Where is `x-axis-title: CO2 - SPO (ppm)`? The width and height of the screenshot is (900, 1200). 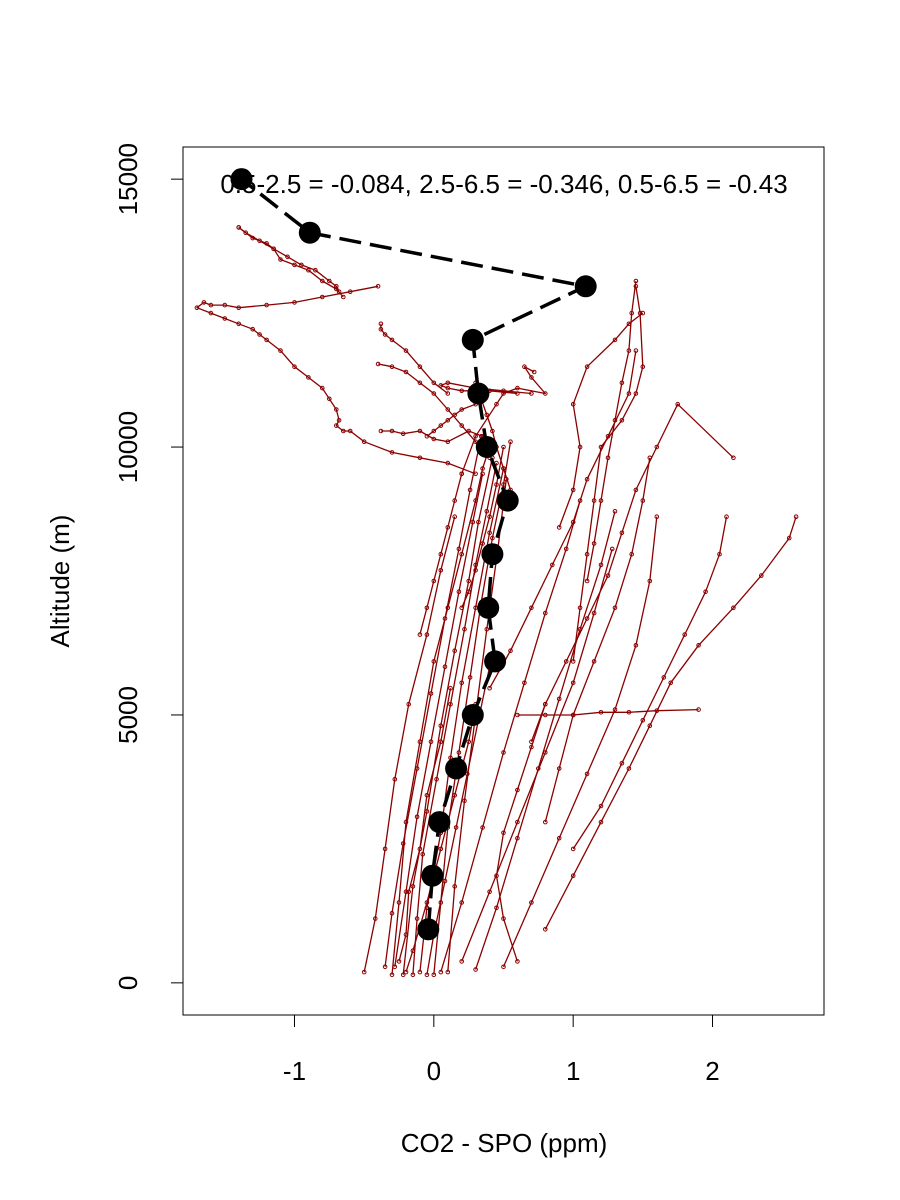
x-axis-title: CO2 - SPO (ppm) is located at coordinates (504, 1143).